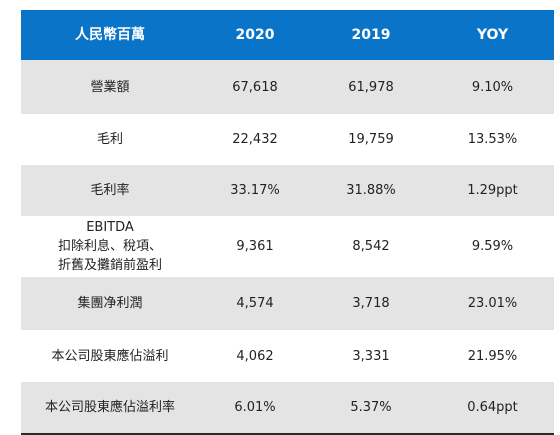 Image resolution: width=560 pixels, height=435 pixels. Describe the element at coordinates (492, 246) in the screenshot. I see `value-yoy: 9.59%` at that location.